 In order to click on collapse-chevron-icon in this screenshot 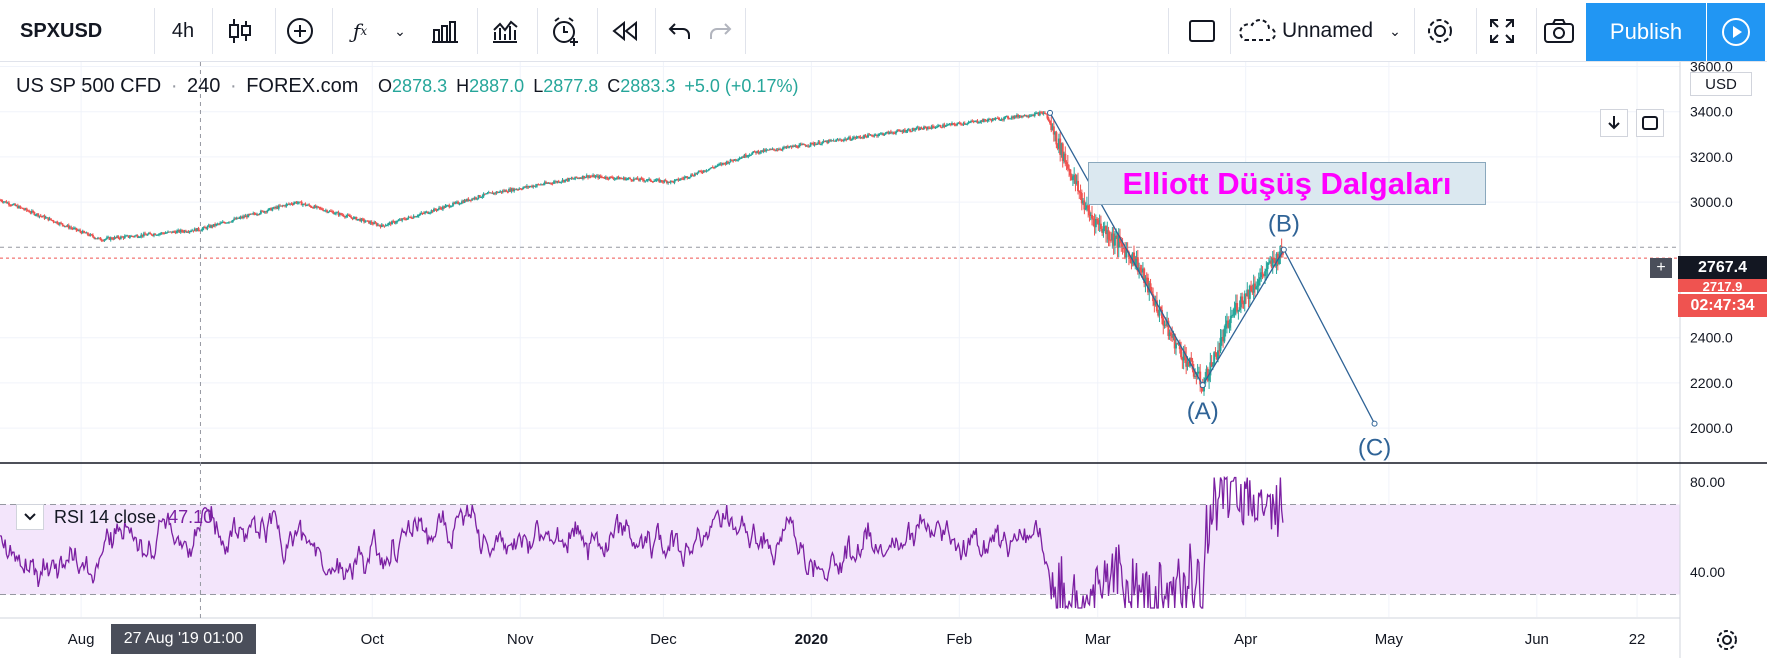, I will do `click(30, 517)`.